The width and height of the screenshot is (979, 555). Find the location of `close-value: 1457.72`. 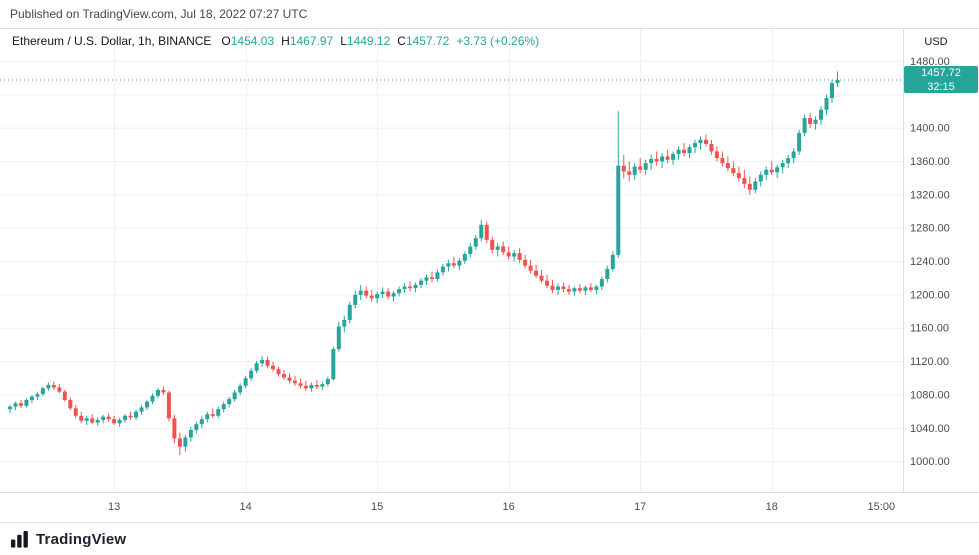

close-value: 1457.72 is located at coordinates (427, 41).